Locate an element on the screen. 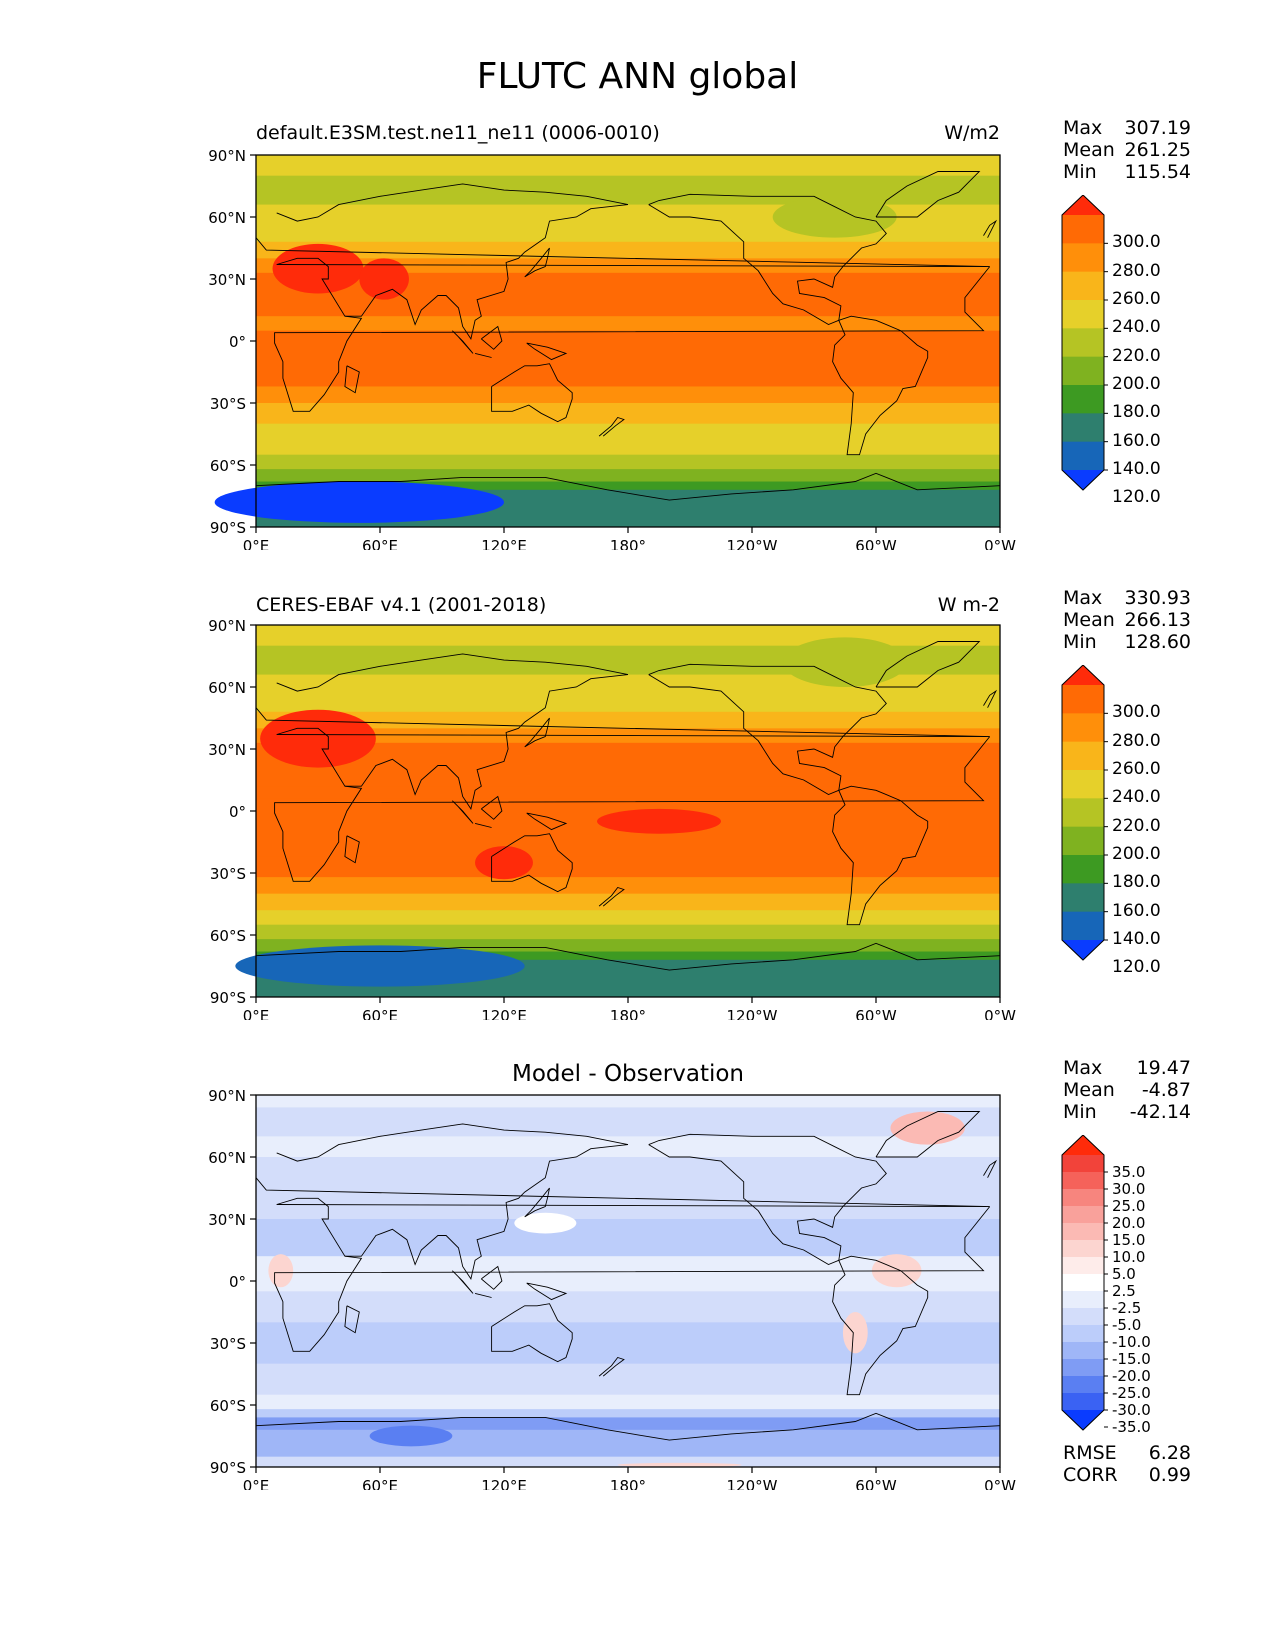  stat-value: 128.60 is located at coordinates (1157, 642).